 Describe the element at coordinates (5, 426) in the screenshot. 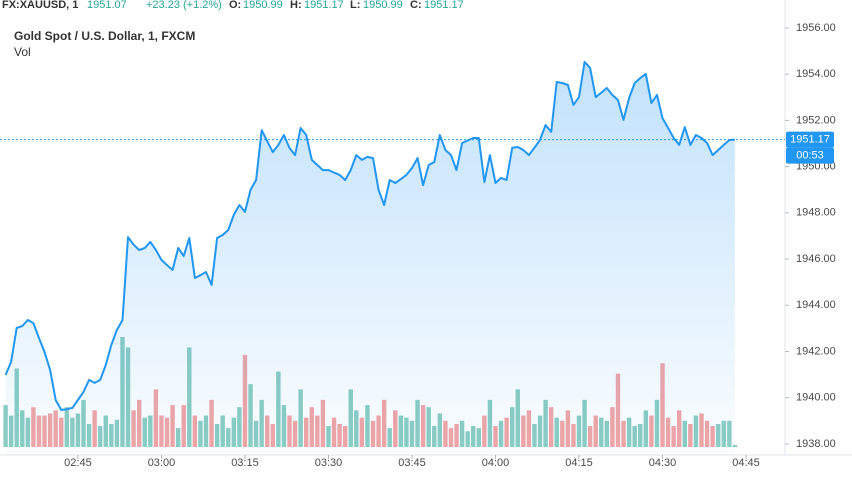

I see `volume-bar` at that location.